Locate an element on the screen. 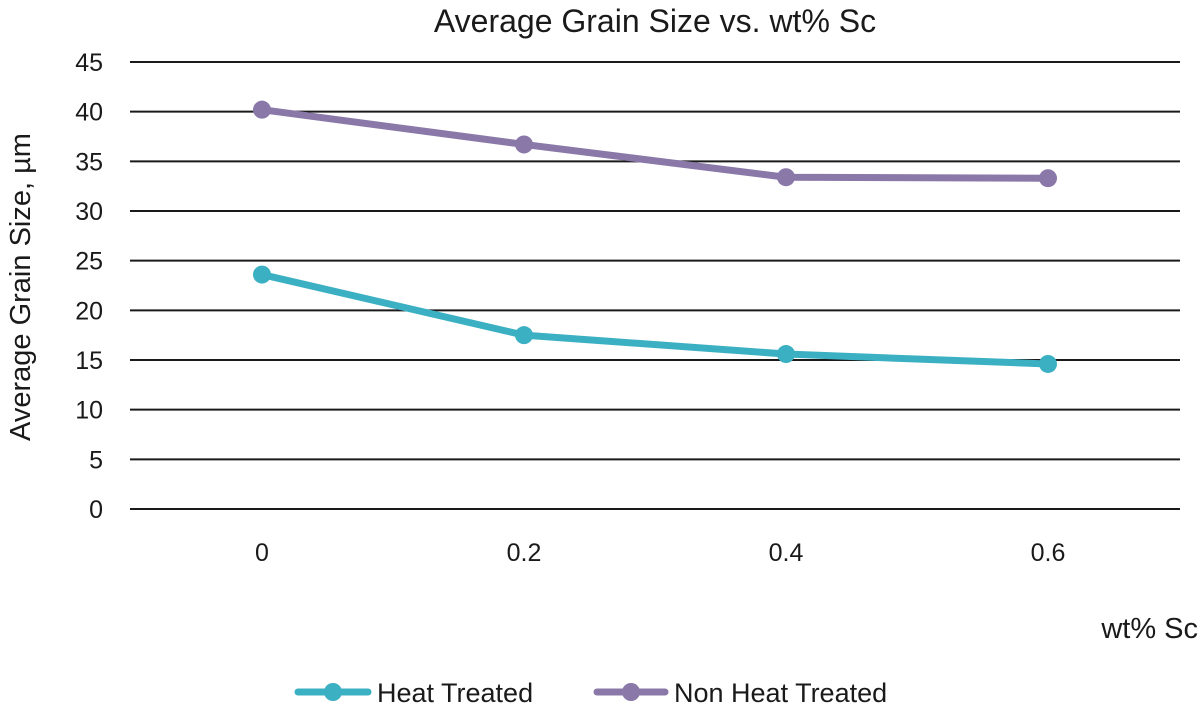 This screenshot has height=715, width=1200. y-axis-label: Average Grain Size, µm is located at coordinates (21, 287).